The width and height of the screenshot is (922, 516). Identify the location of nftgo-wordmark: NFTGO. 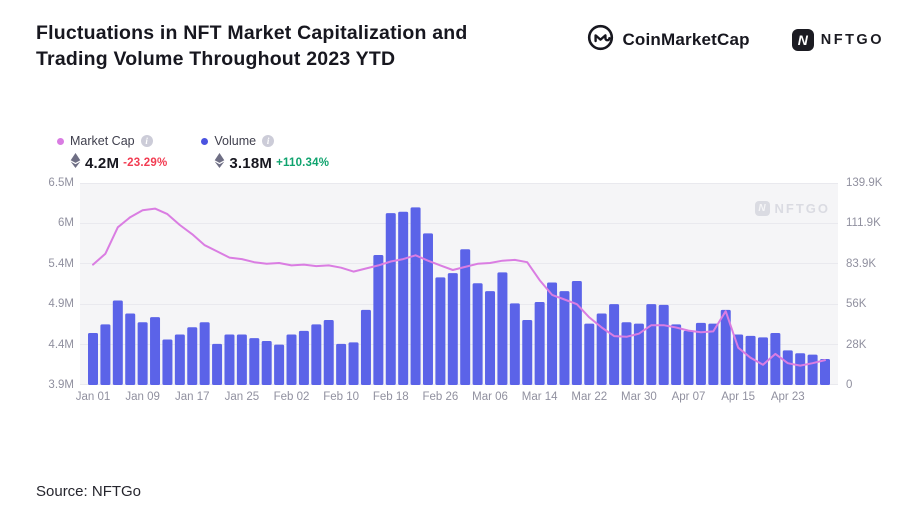
(852, 40).